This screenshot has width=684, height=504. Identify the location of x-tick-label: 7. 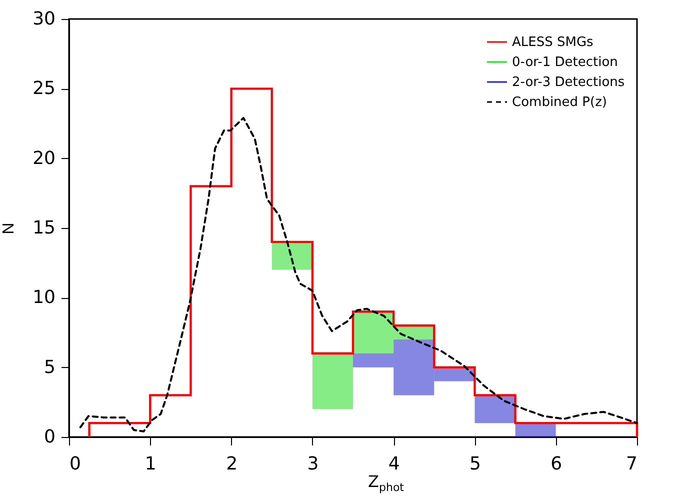
(632, 464).